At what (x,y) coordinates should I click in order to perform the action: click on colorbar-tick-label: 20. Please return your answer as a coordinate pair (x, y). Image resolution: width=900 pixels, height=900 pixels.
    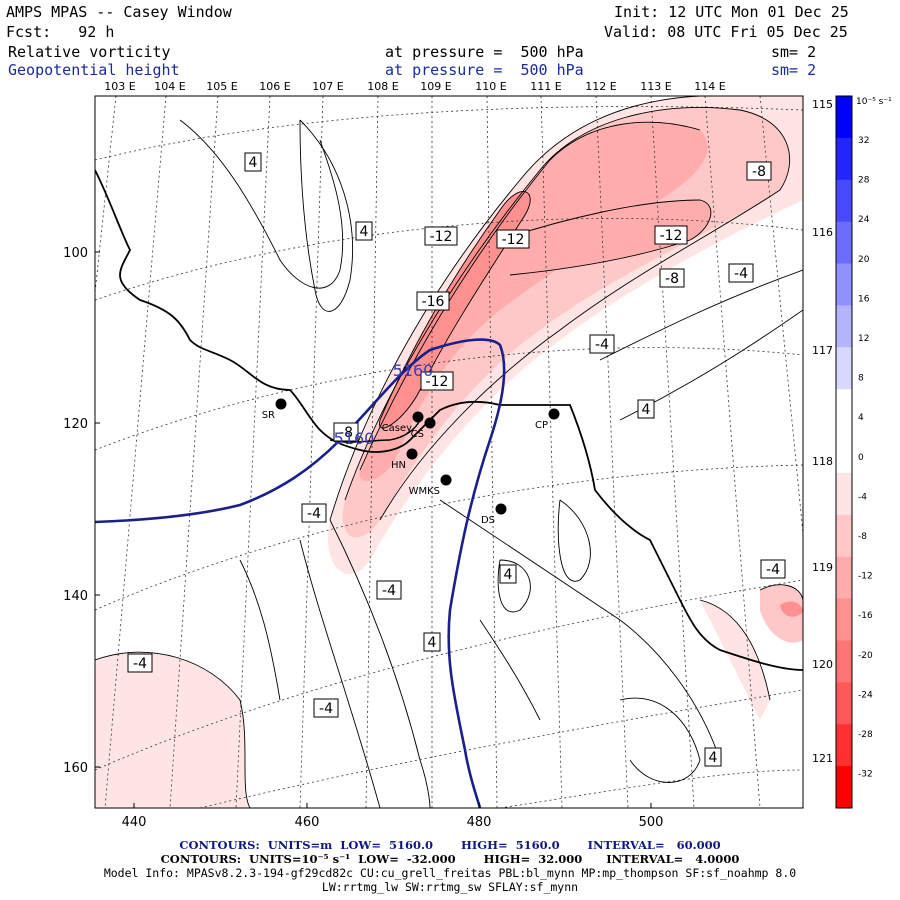
    Looking at the image, I should click on (864, 260).